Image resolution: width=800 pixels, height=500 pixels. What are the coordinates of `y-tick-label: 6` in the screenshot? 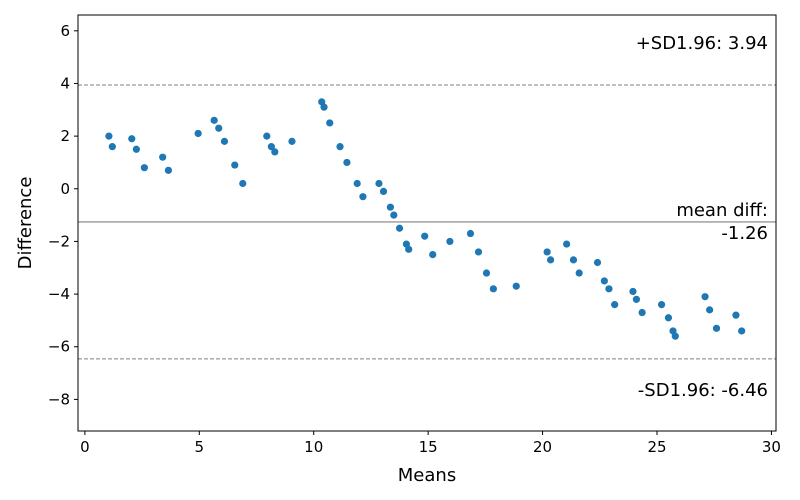 It's located at (65, 31).